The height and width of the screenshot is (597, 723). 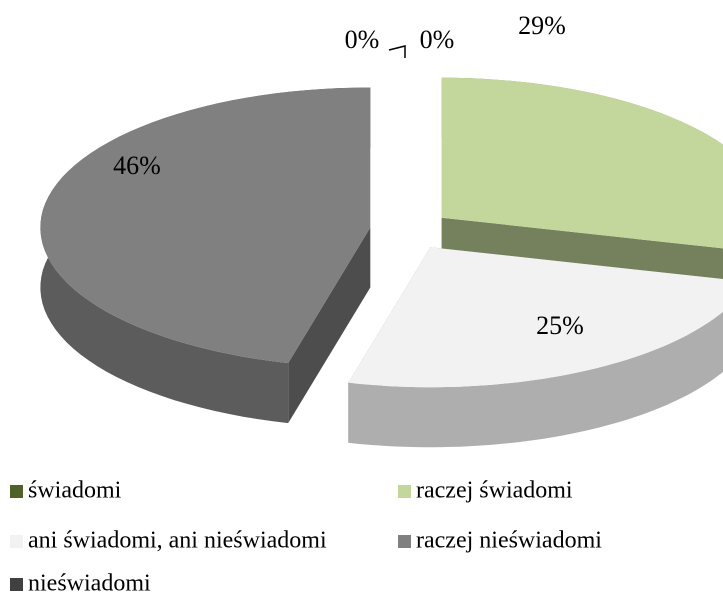 What do you see at coordinates (177, 541) in the screenshot?
I see `legend-label: ani świadomi, ani nieświadomi` at bounding box center [177, 541].